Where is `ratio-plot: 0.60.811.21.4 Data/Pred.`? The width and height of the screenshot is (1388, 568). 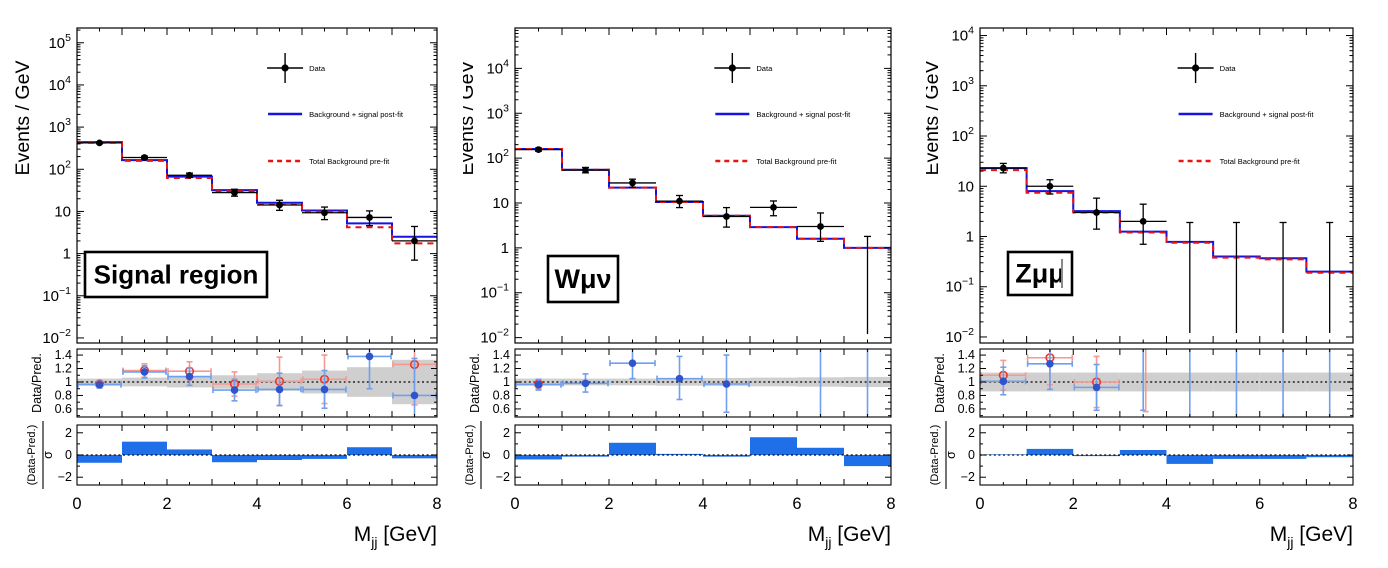
ratio-plot: 0.60.811.21.4 Data/Pred. is located at coordinates (1143, 383).